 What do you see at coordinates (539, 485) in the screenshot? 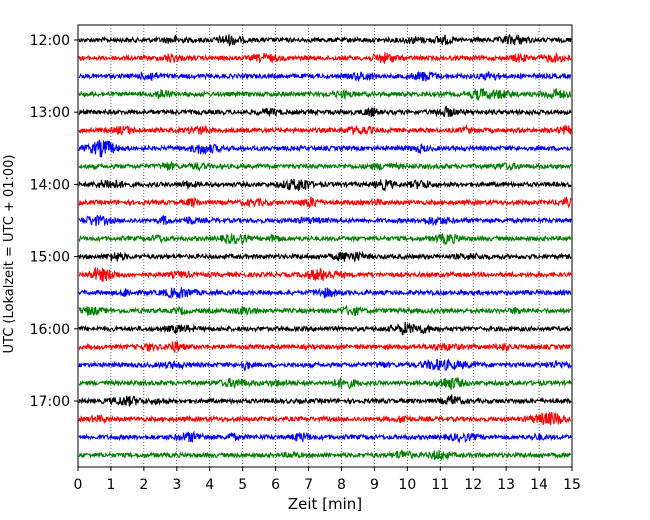
I see `x-tick-label: 14` at bounding box center [539, 485].